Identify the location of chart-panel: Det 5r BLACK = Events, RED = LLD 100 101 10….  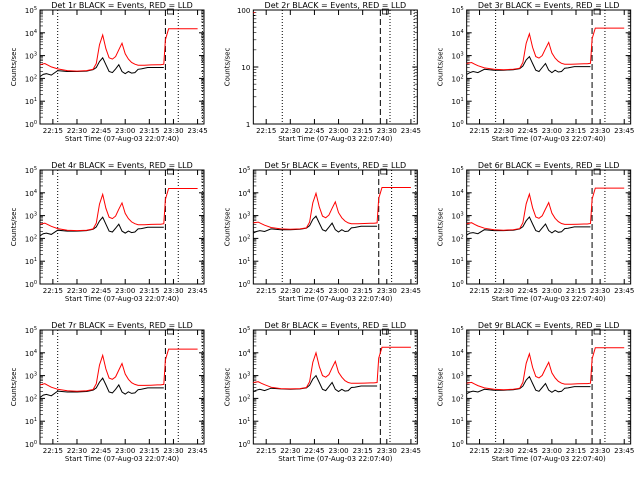
(322, 232).